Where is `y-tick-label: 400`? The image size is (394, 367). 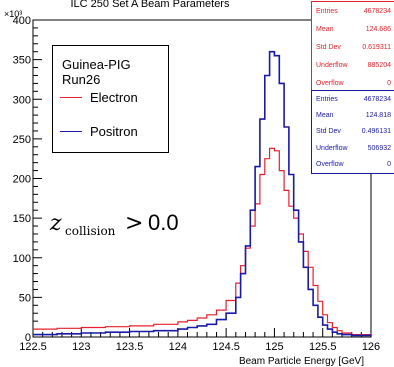
y-tick-label: 400 is located at coordinates (22, 21).